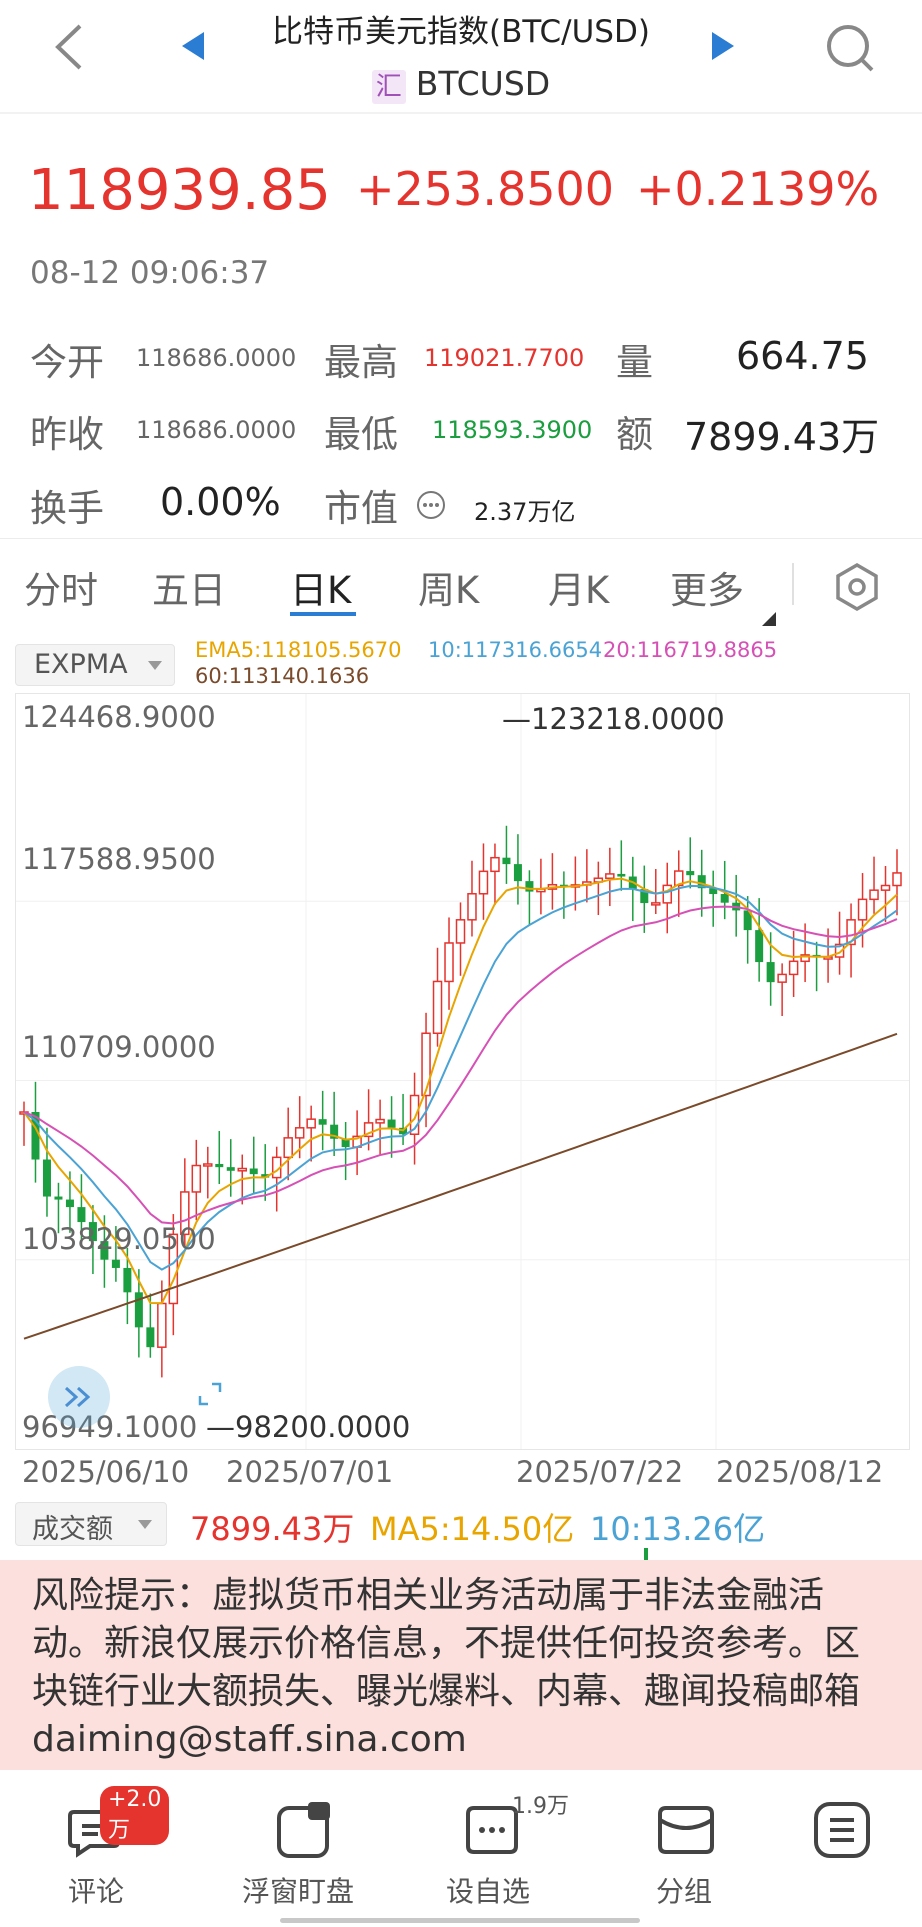 The height and width of the screenshot is (1927, 922). What do you see at coordinates (67, 434) in the screenshot?
I see `prev-close-label: 昨收` at bounding box center [67, 434].